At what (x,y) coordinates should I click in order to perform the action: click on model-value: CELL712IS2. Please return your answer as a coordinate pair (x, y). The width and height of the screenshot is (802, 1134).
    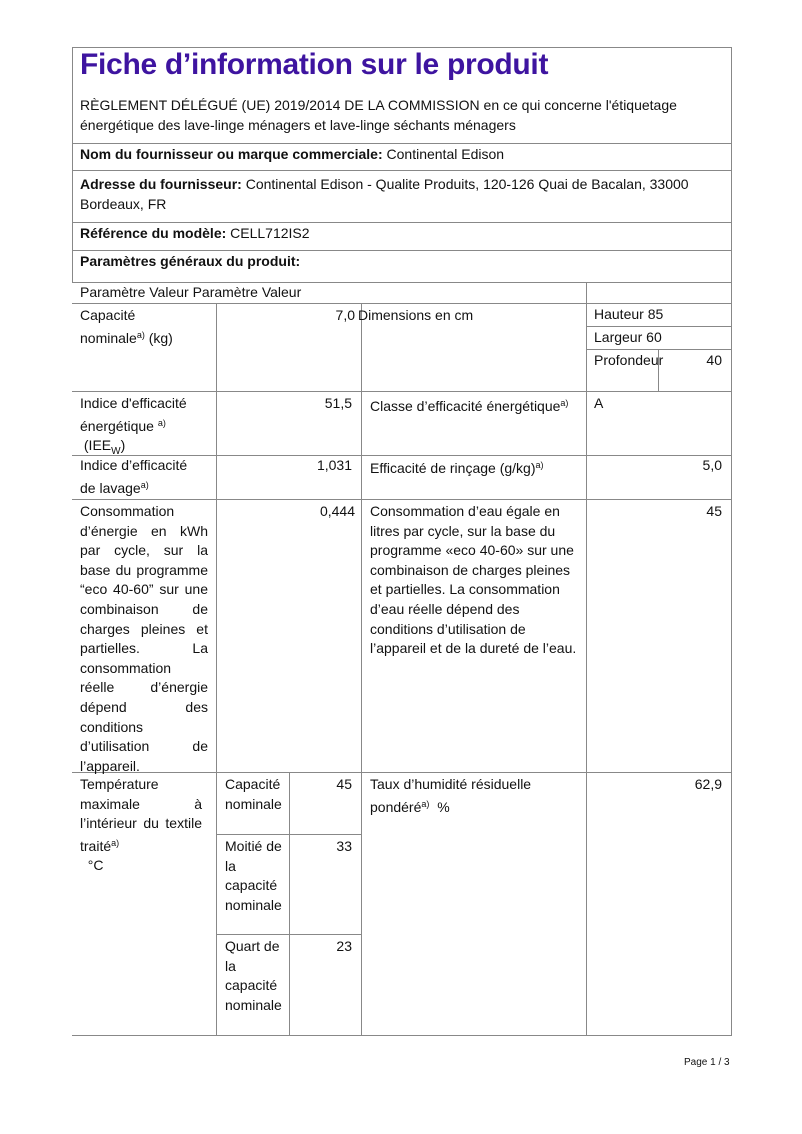
    Looking at the image, I should click on (270, 233).